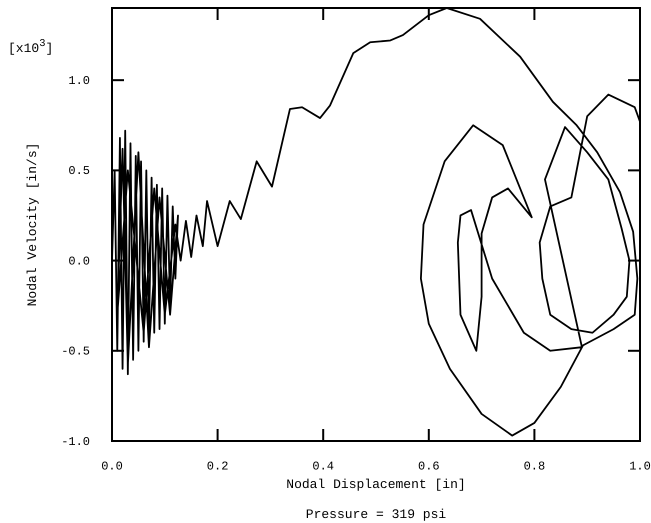  I want to click on x-tick-label: 0.0, so click(112, 467).